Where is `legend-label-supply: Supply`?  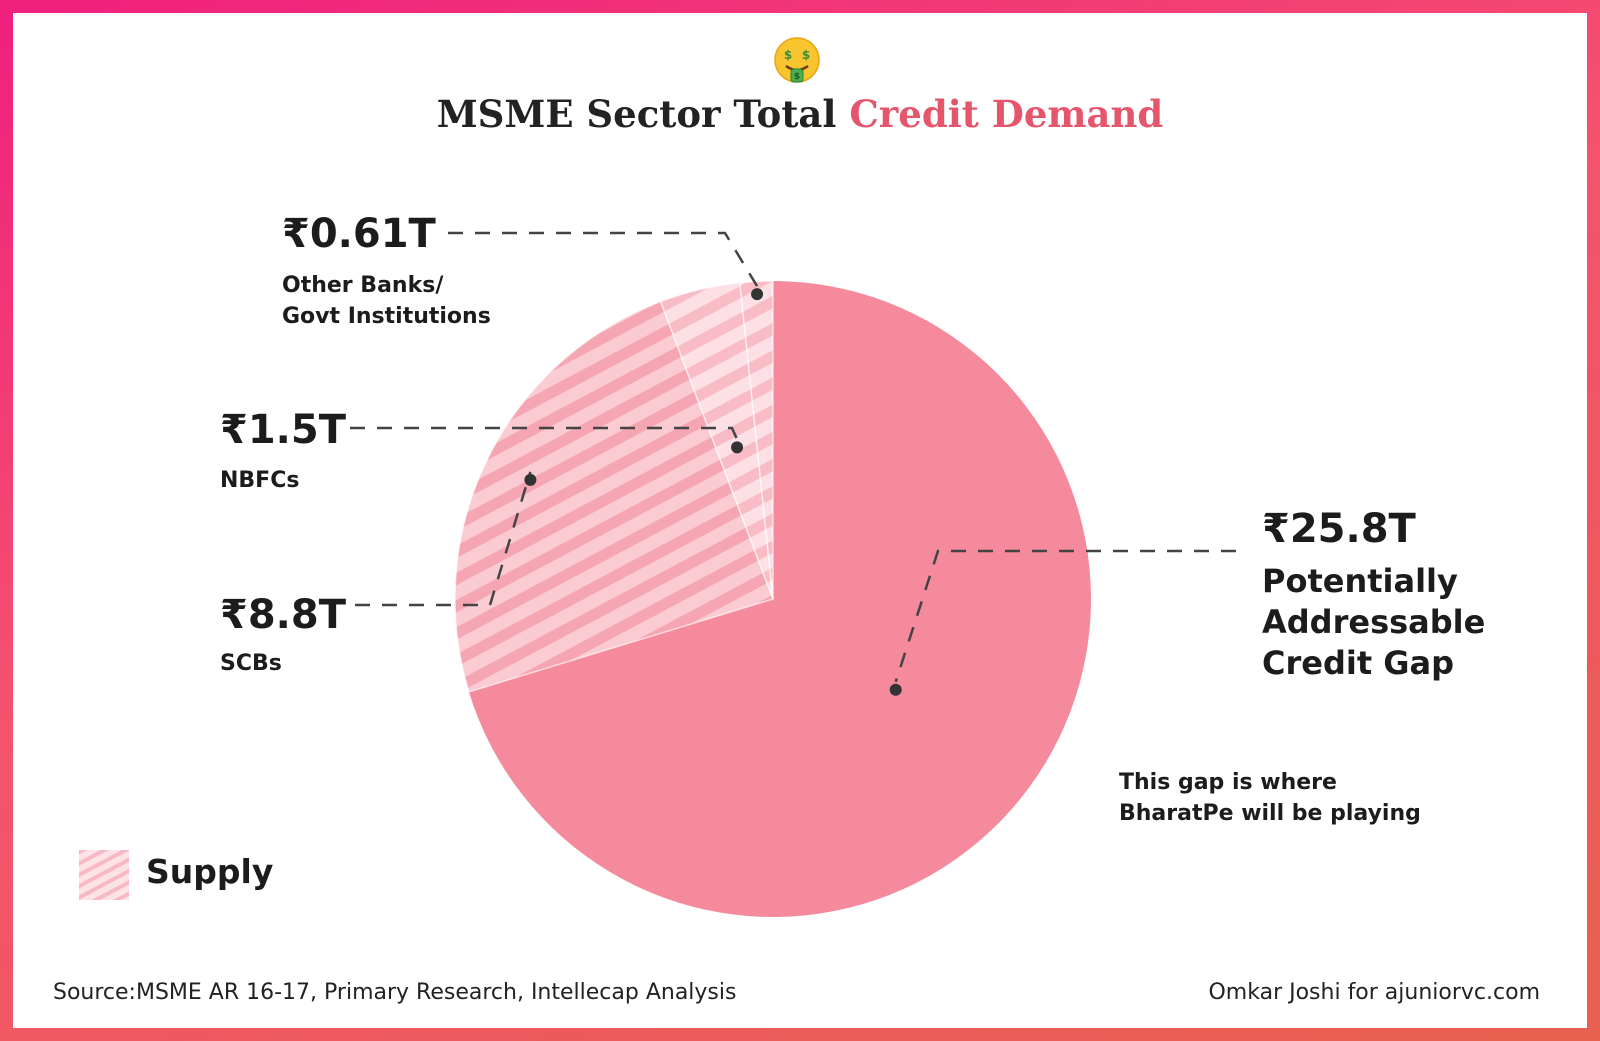
legend-label-supply: Supply is located at coordinates (210, 871).